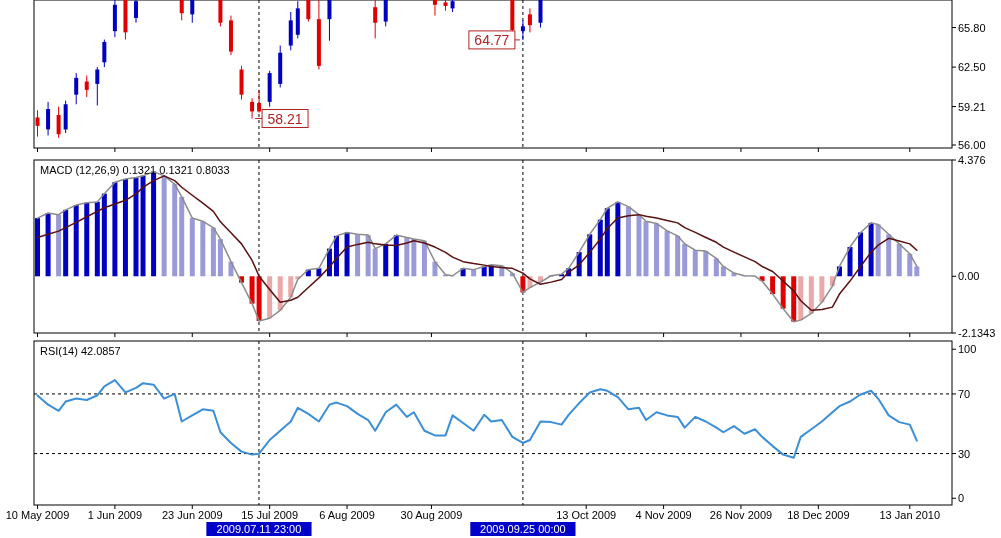 The width and height of the screenshot is (1001, 538). What do you see at coordinates (910, 515) in the screenshot?
I see `x-tick-label: 13 Jan 2010` at bounding box center [910, 515].